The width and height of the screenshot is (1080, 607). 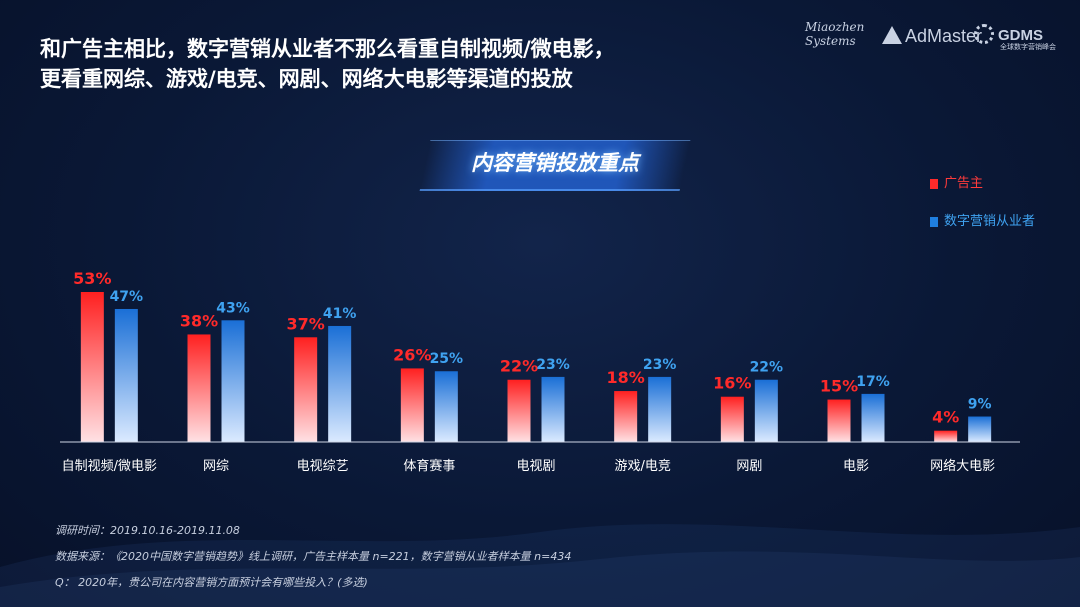 What do you see at coordinates (323, 466) in the screenshot?
I see `category-label-2: 电视综艺` at bounding box center [323, 466].